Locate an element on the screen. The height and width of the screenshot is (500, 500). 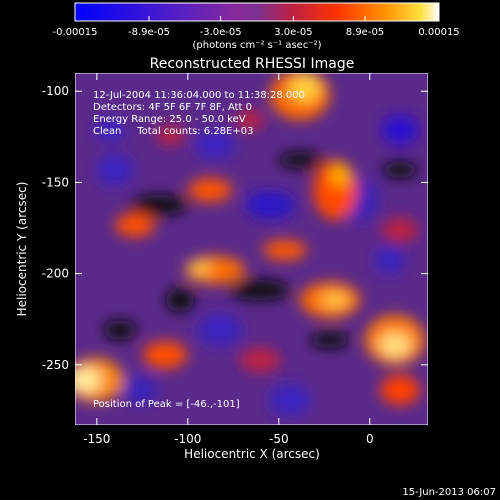
annotation-time-range: 12-Jul-2004 11:36:04.000 to 11:38:28.000 is located at coordinates (199, 95).